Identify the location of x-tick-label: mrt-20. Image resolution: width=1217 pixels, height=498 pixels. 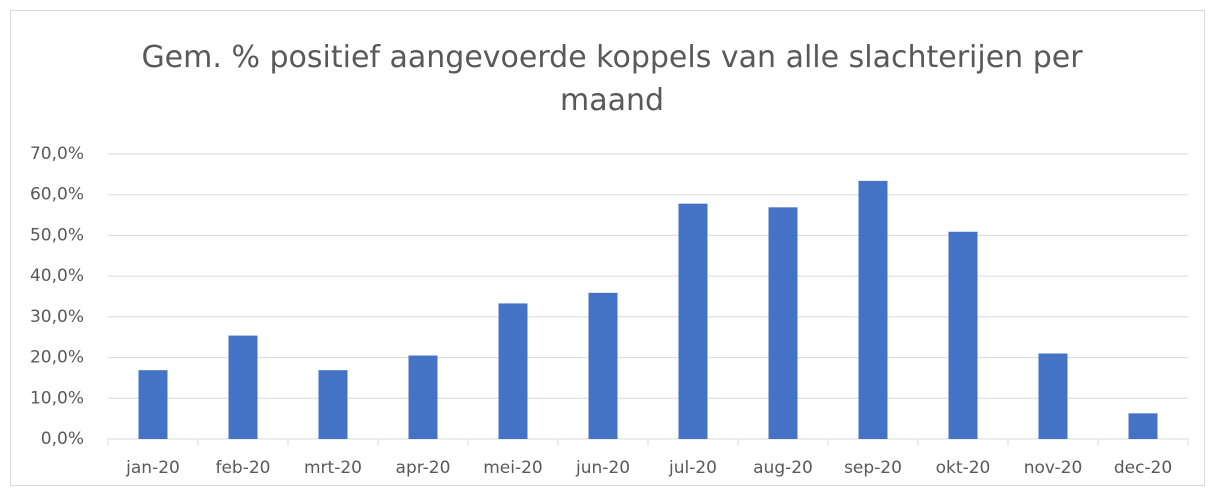
(333, 468).